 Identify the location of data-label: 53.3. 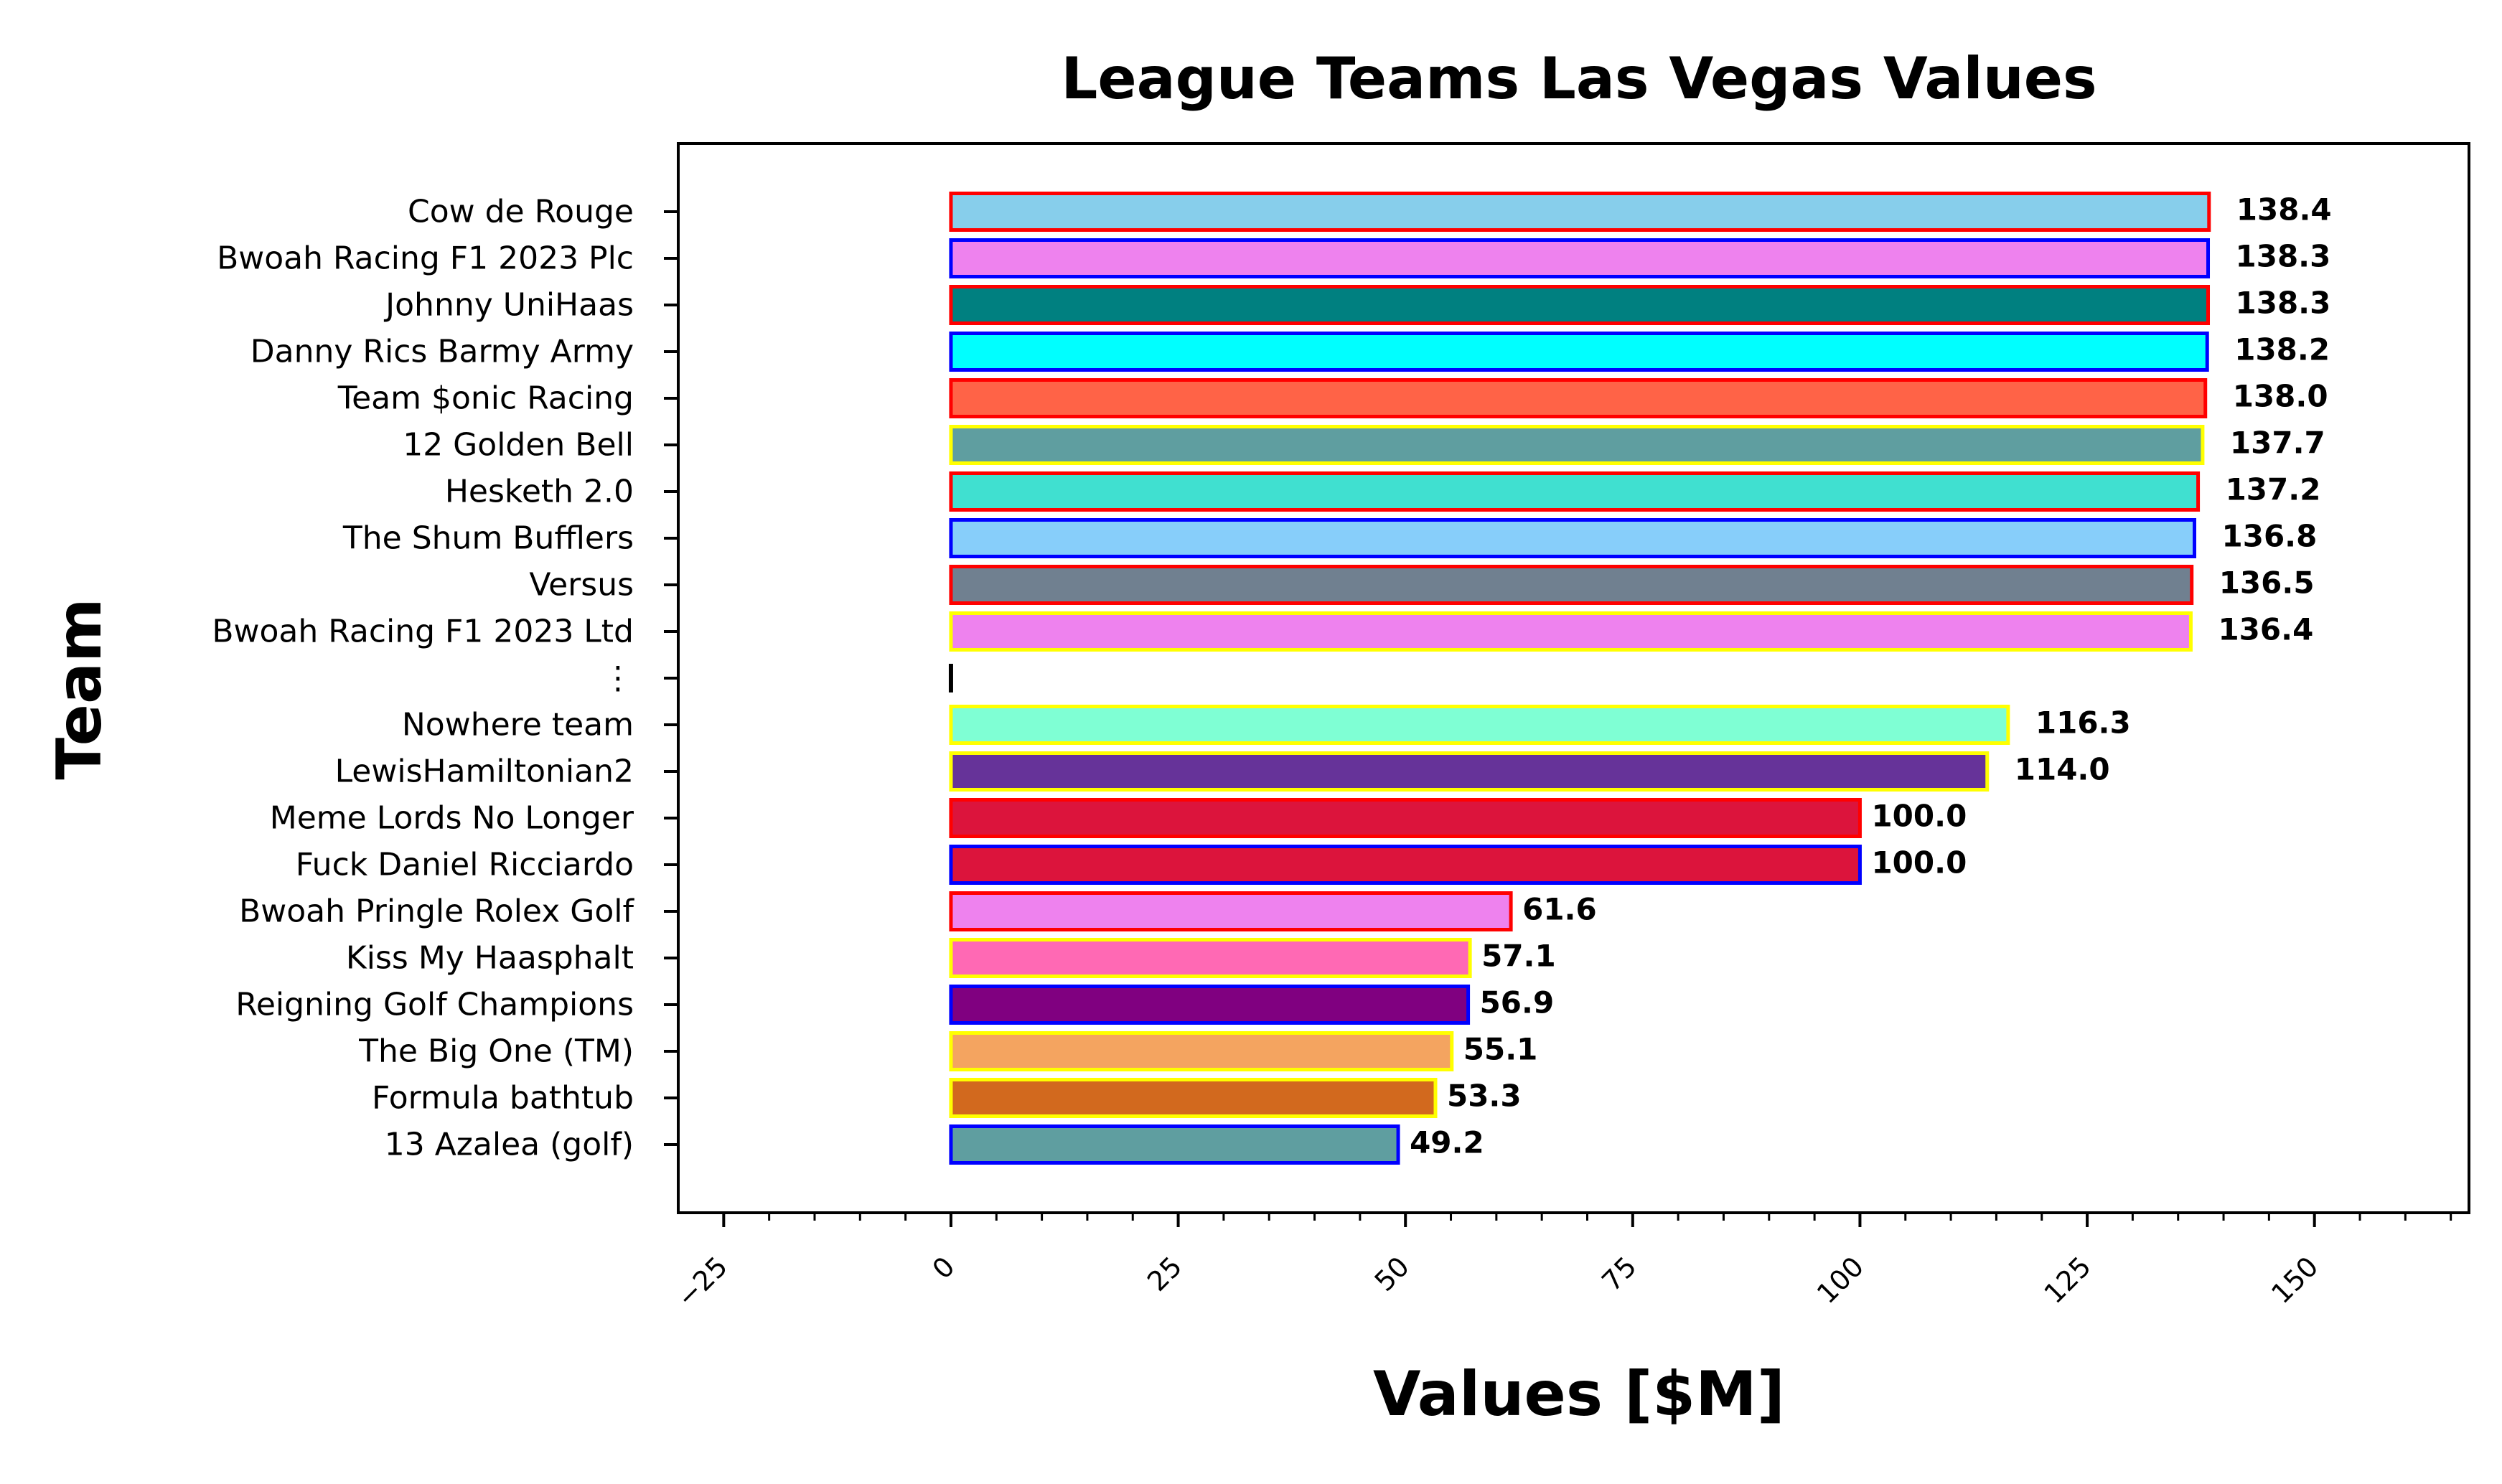
(1484, 1096).